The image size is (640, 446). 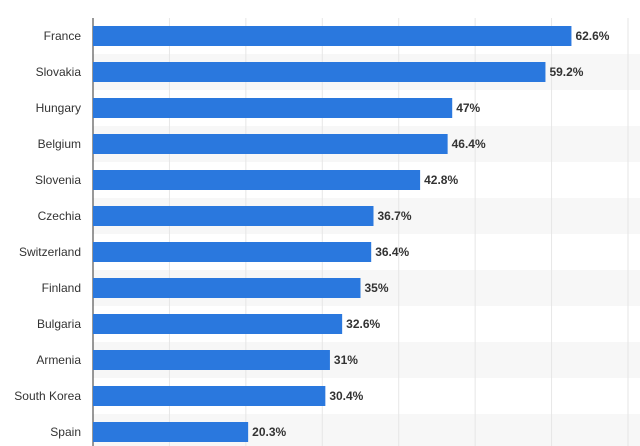 What do you see at coordinates (59, 324) in the screenshot?
I see `category-label: Bulgaria` at bounding box center [59, 324].